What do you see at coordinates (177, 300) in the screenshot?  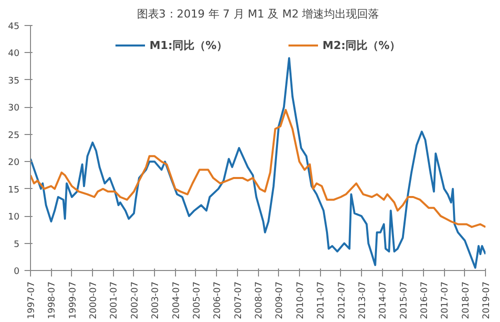 I see `x-tick-label: 2004-07` at bounding box center [177, 300].